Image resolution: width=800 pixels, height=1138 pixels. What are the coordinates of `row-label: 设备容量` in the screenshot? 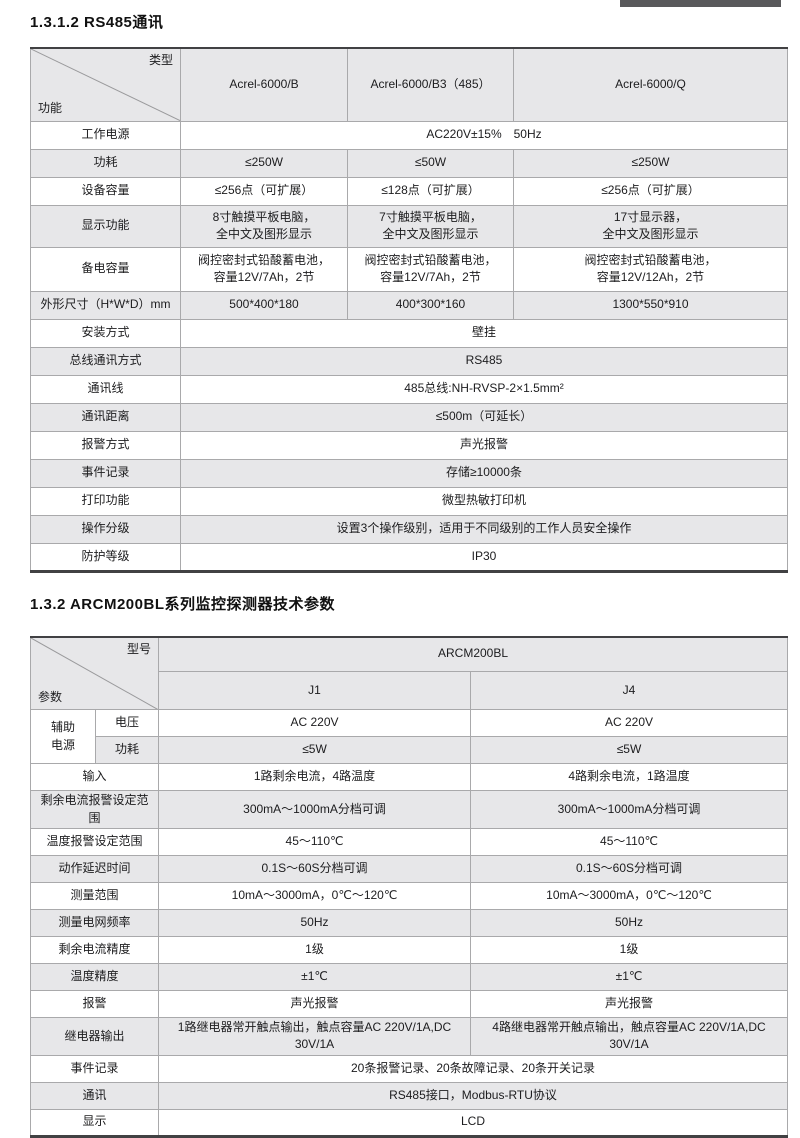 It's located at (105, 191).